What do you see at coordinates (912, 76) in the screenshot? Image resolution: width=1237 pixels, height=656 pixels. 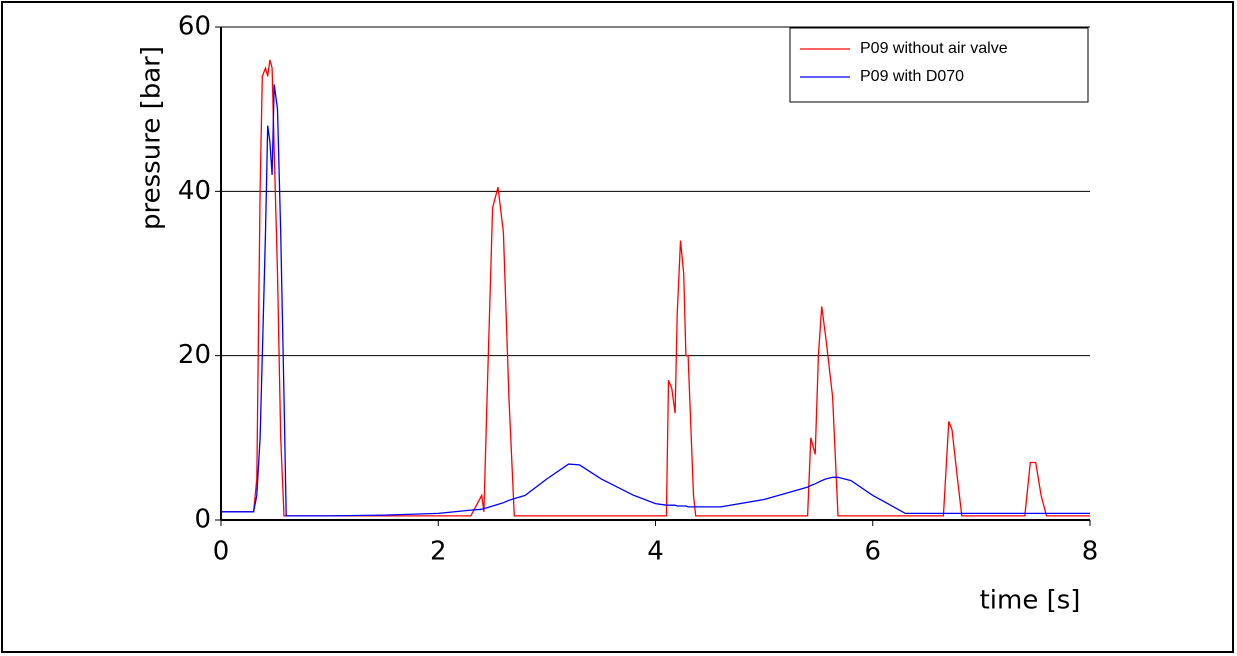 I see `legend-label: P09 with D070` at bounding box center [912, 76].